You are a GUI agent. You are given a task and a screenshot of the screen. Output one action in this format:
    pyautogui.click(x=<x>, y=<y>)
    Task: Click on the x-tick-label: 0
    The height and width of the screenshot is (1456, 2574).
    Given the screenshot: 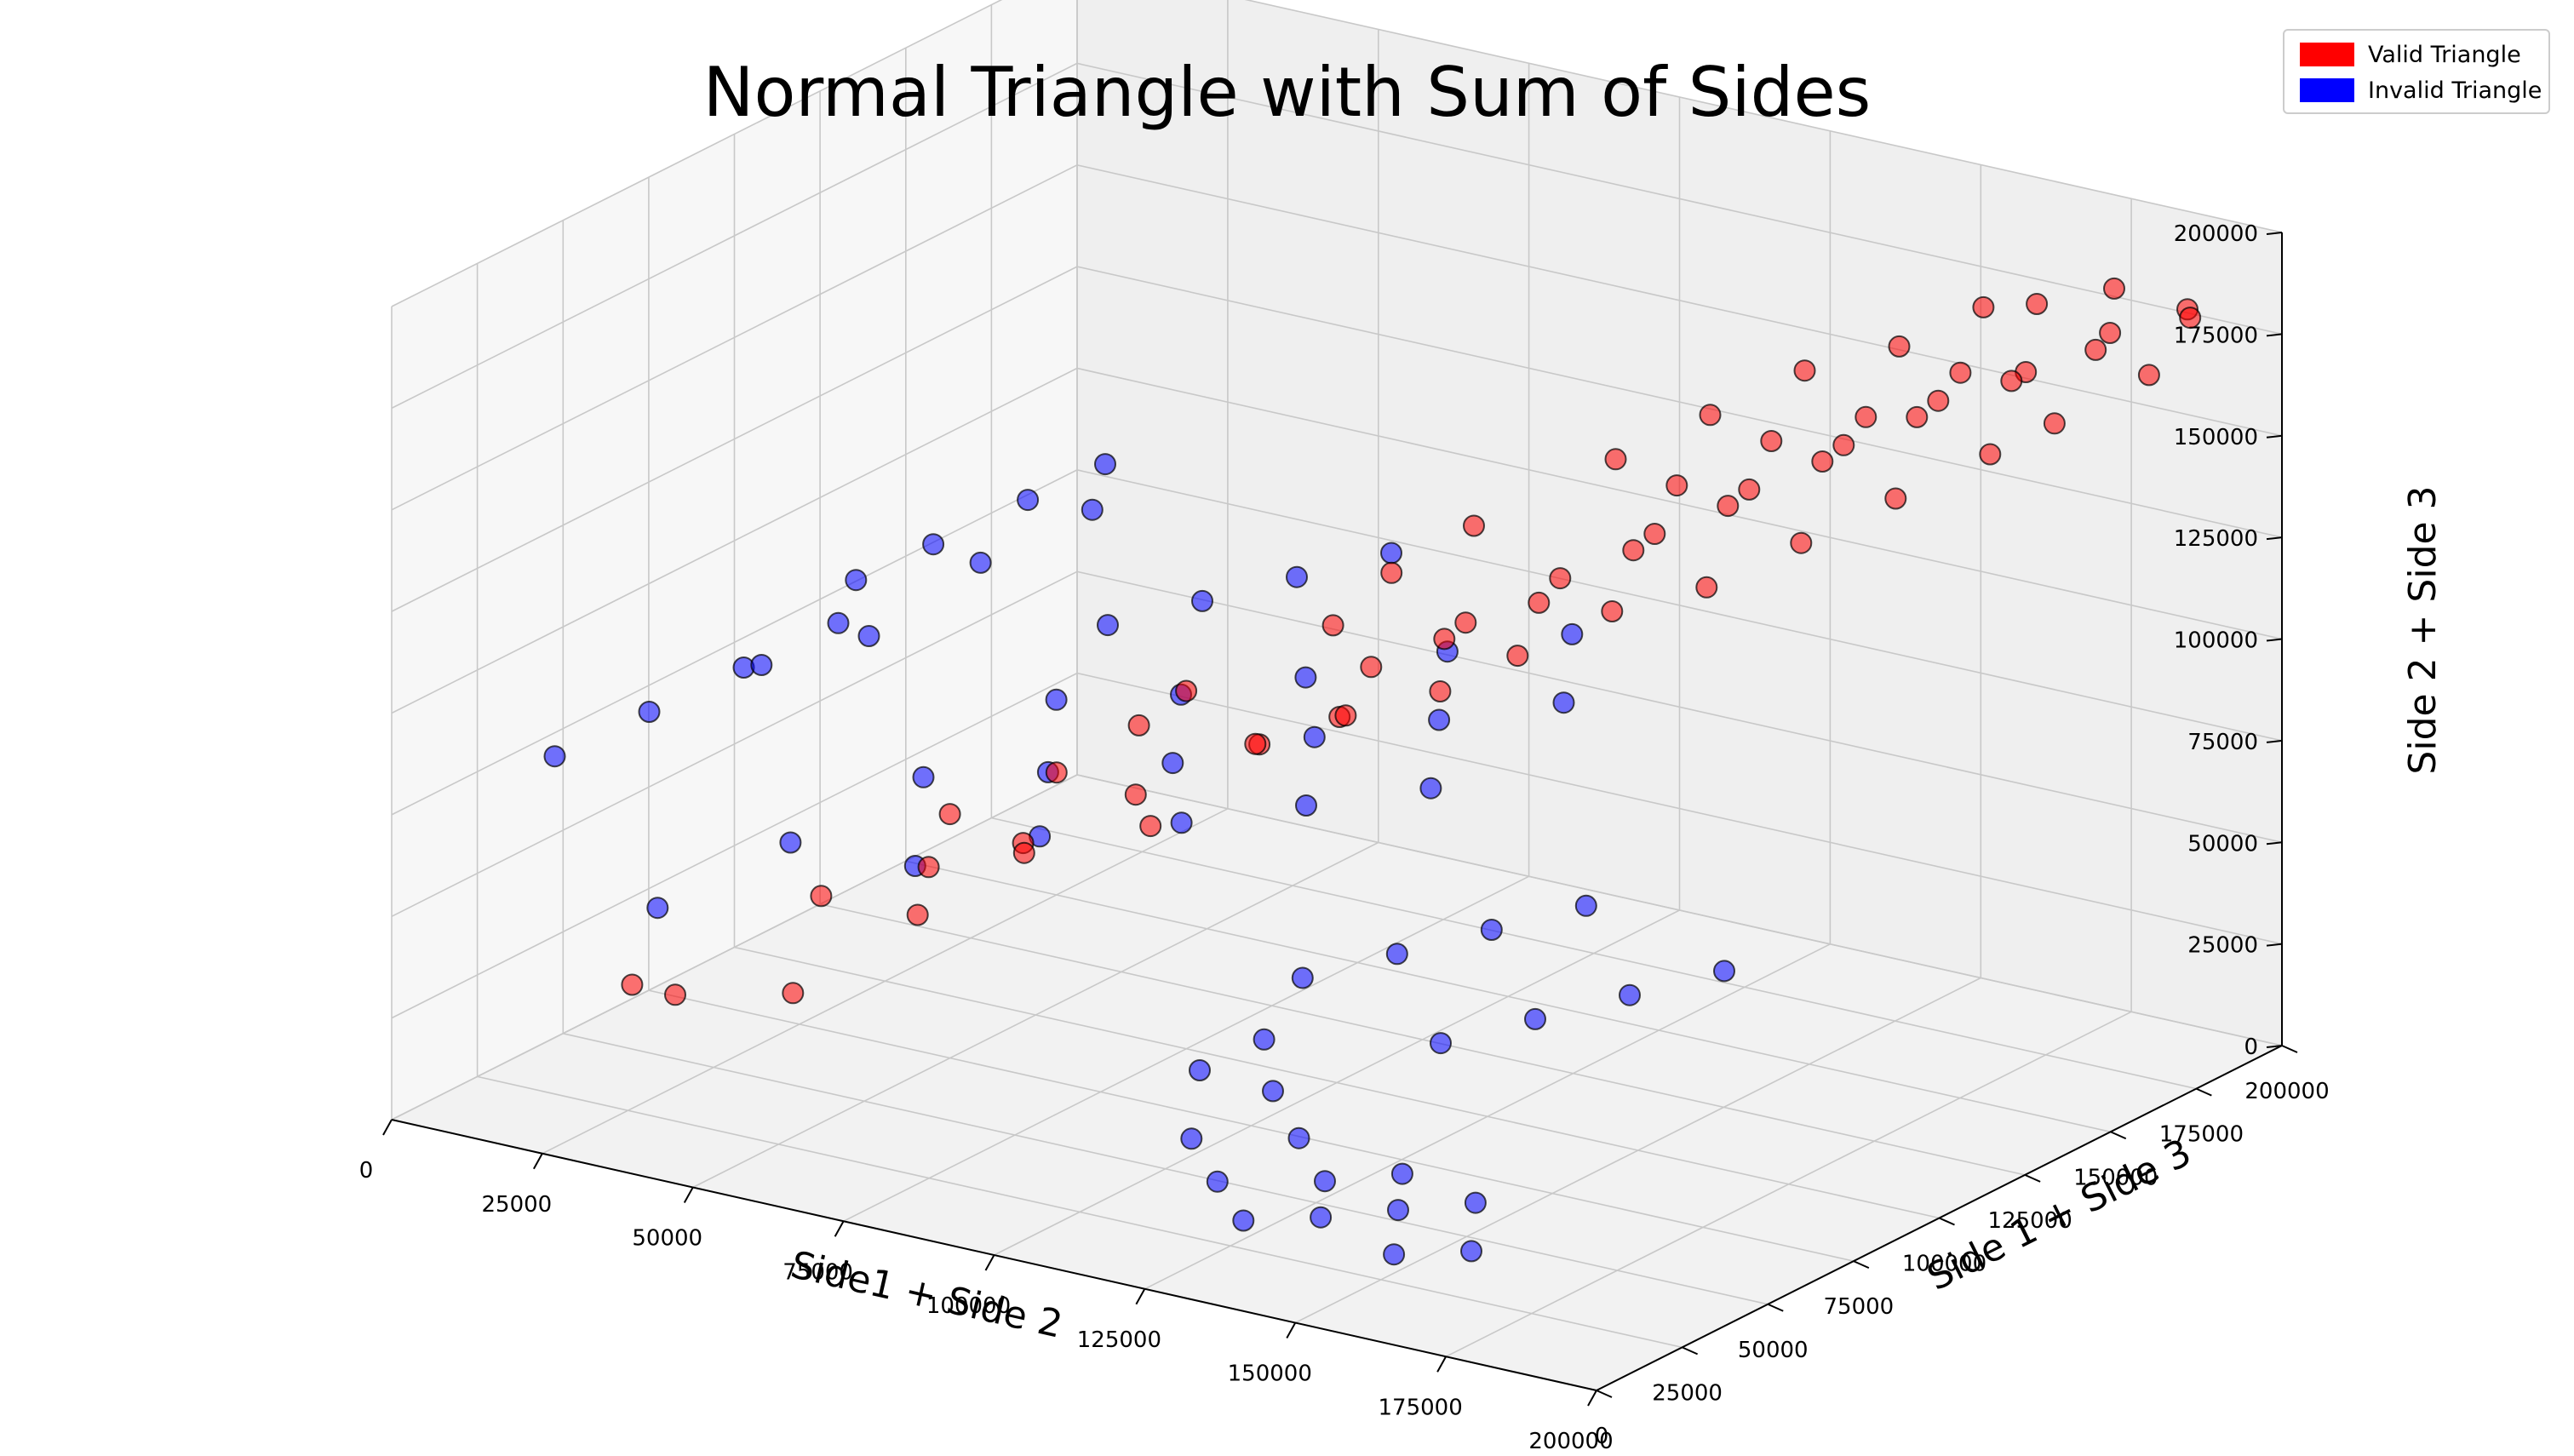 What is the action you would take?
    pyautogui.click(x=367, y=1171)
    